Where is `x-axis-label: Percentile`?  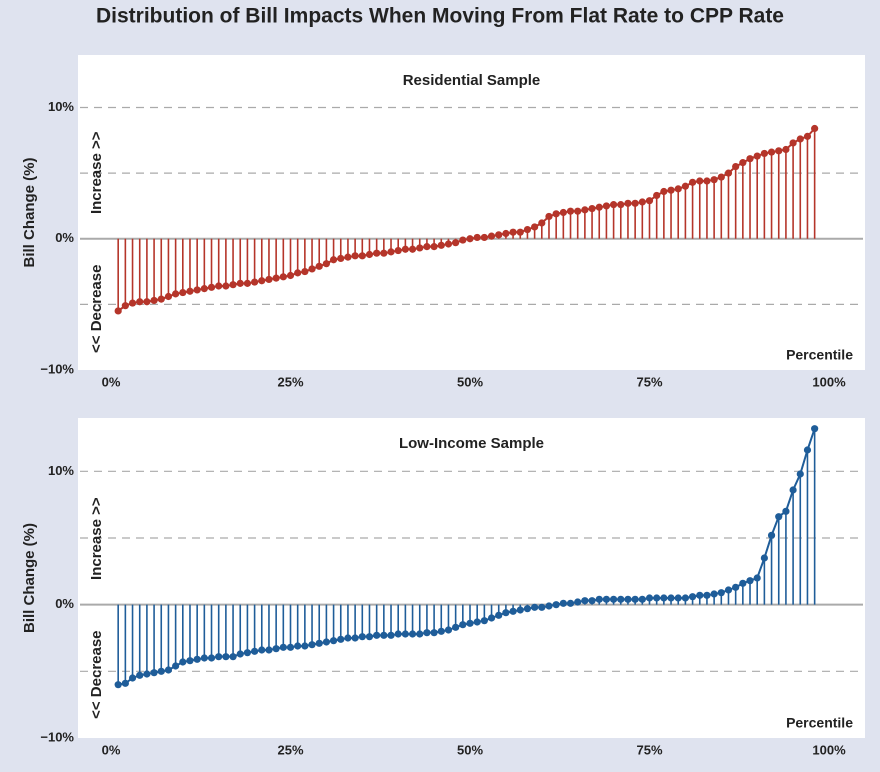
x-axis-label: Percentile is located at coordinates (819, 355).